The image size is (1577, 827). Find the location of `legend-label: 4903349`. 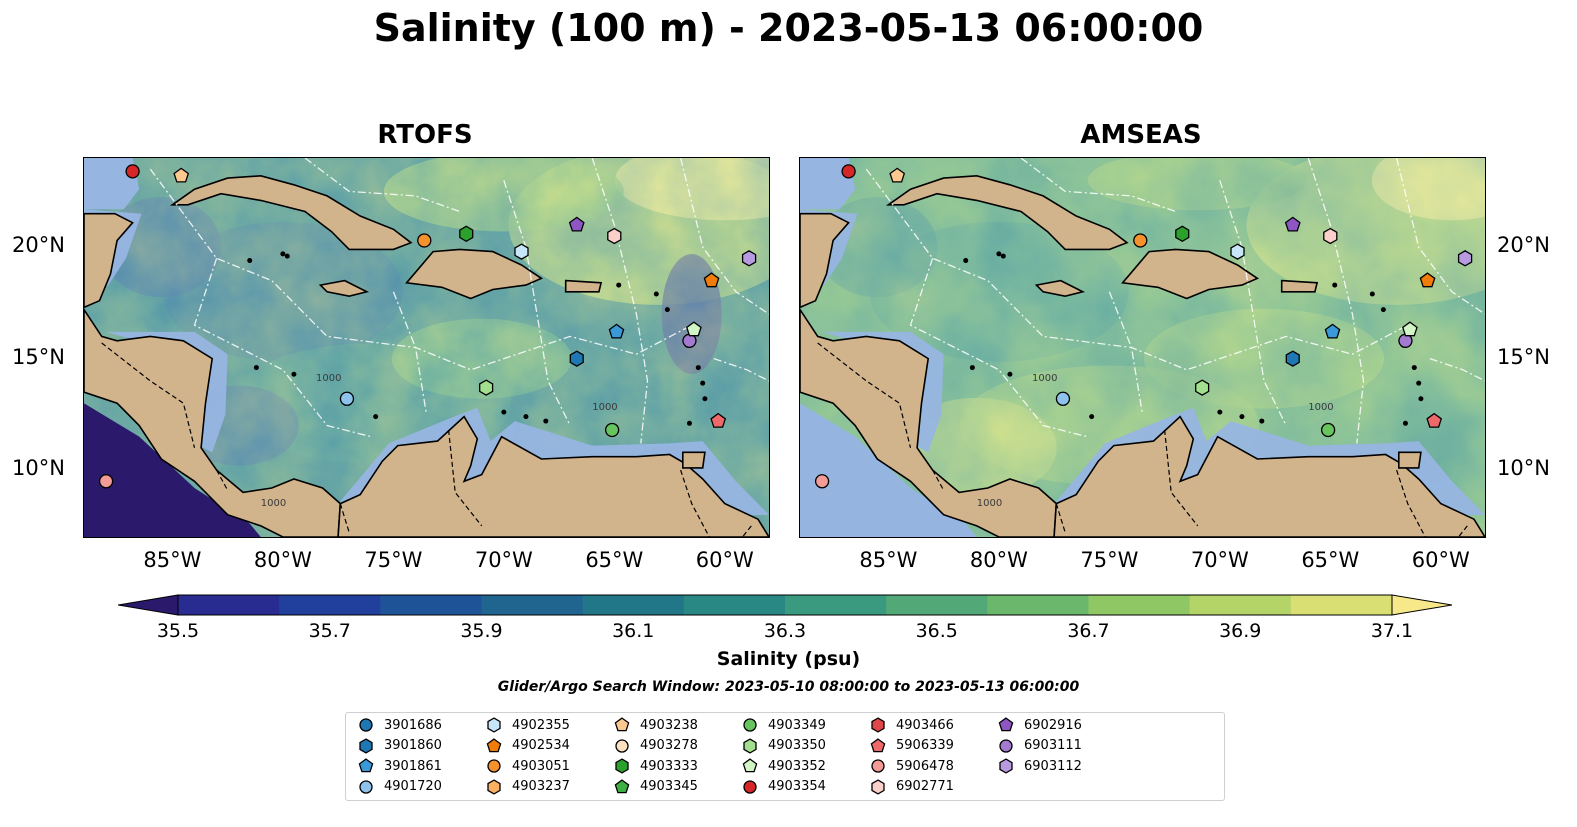

legend-label: 4903349 is located at coordinates (797, 725).